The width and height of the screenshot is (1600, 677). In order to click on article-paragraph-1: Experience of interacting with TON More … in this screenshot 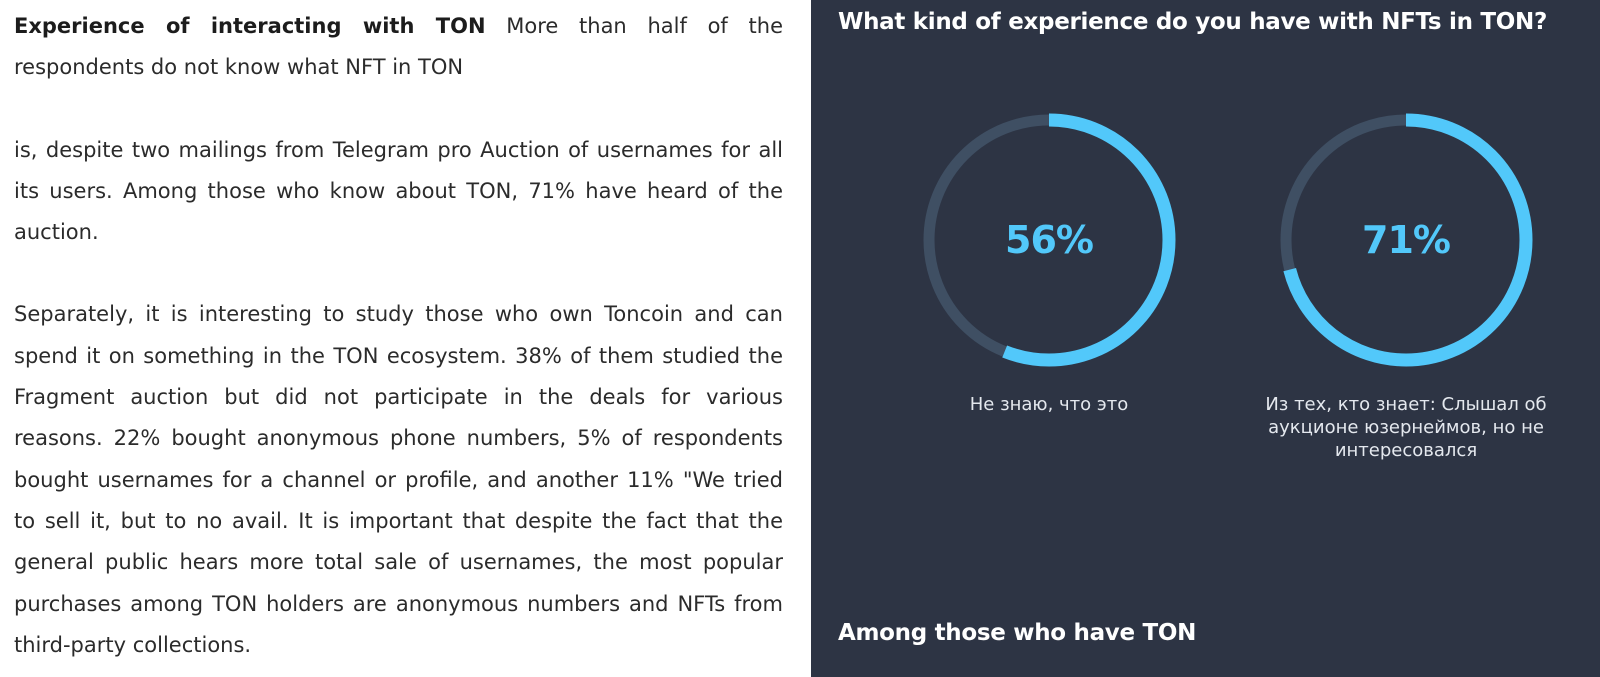, I will do `click(398, 47)`.